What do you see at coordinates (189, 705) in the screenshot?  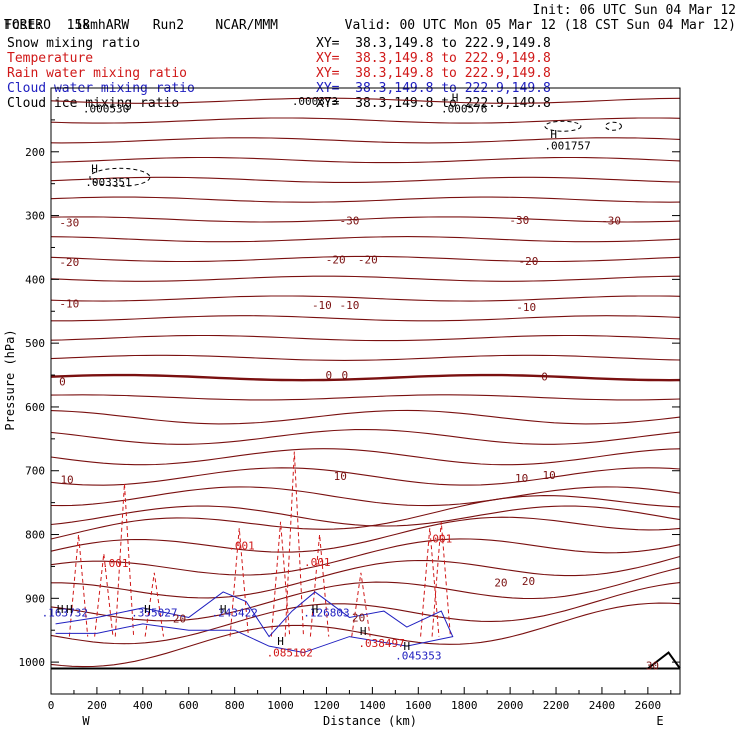 I see `x-tick-label: 600` at bounding box center [189, 705].